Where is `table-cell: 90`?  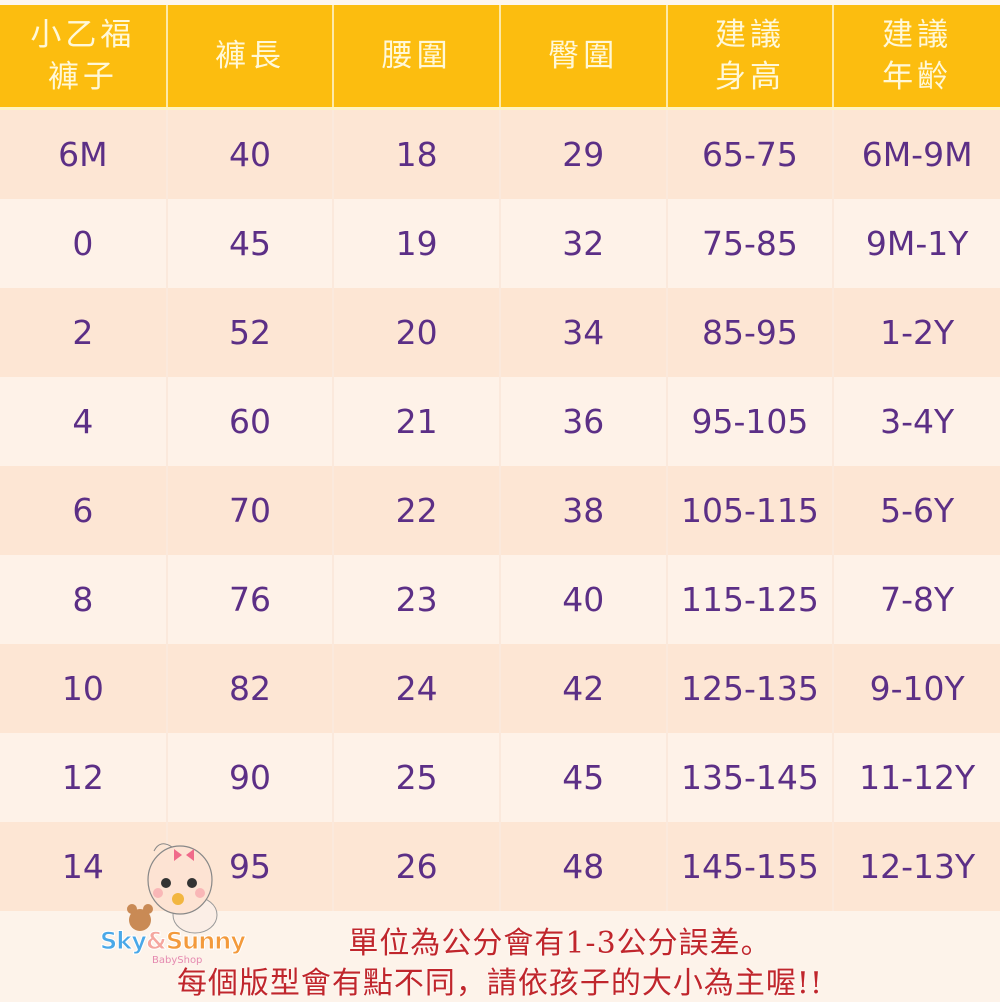
table-cell: 90 is located at coordinates (250, 777).